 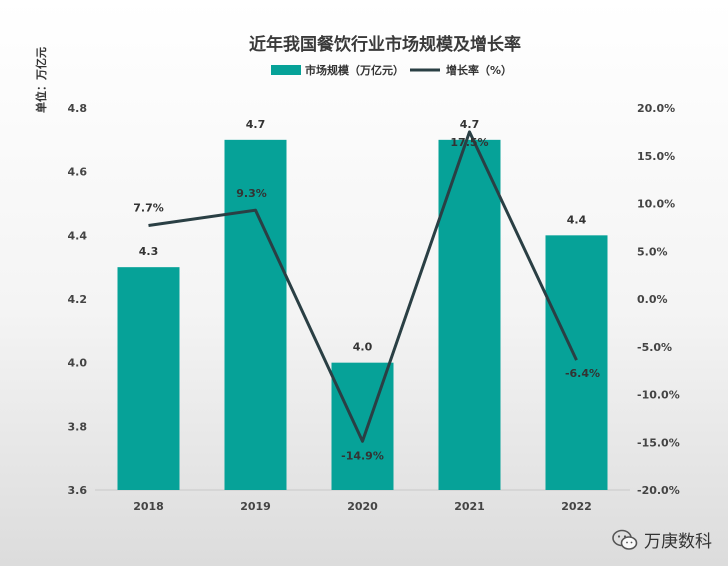 I want to click on legend-label-line: 增长率（%）, so click(x=479, y=70).